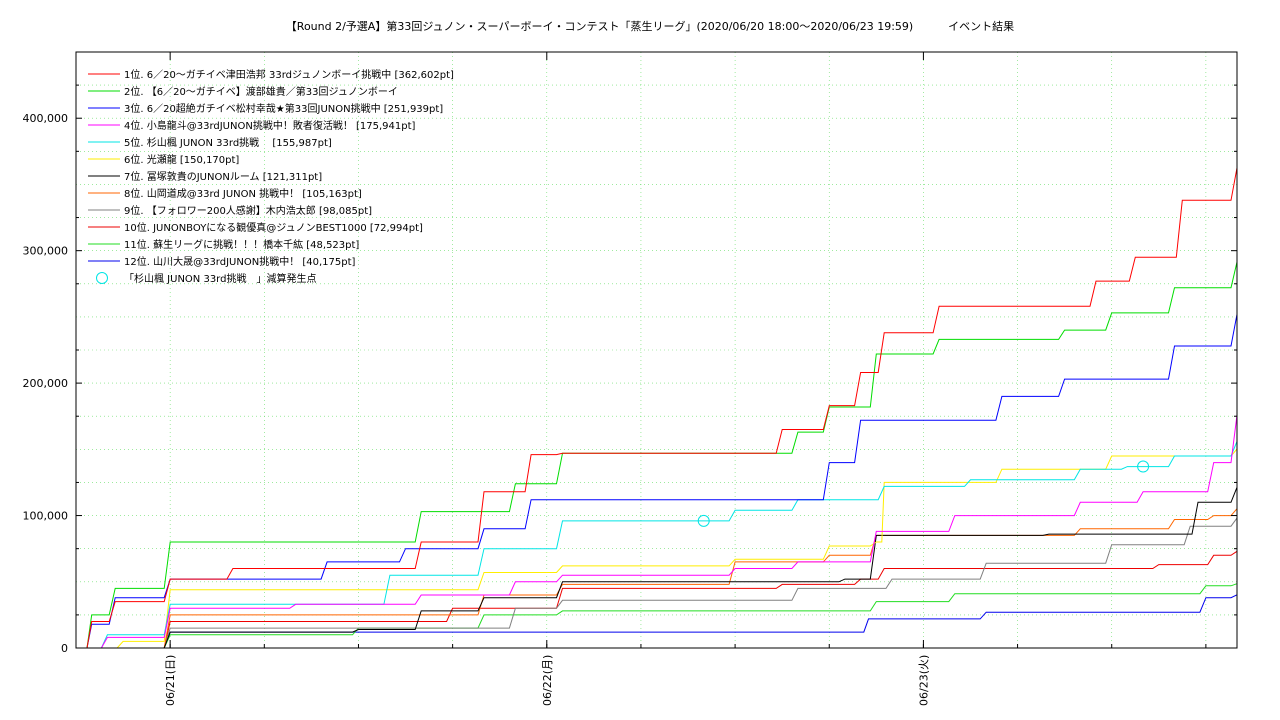  Describe the element at coordinates (170, 680) in the screenshot. I see `x-tick-label: 06/21(日)` at that location.